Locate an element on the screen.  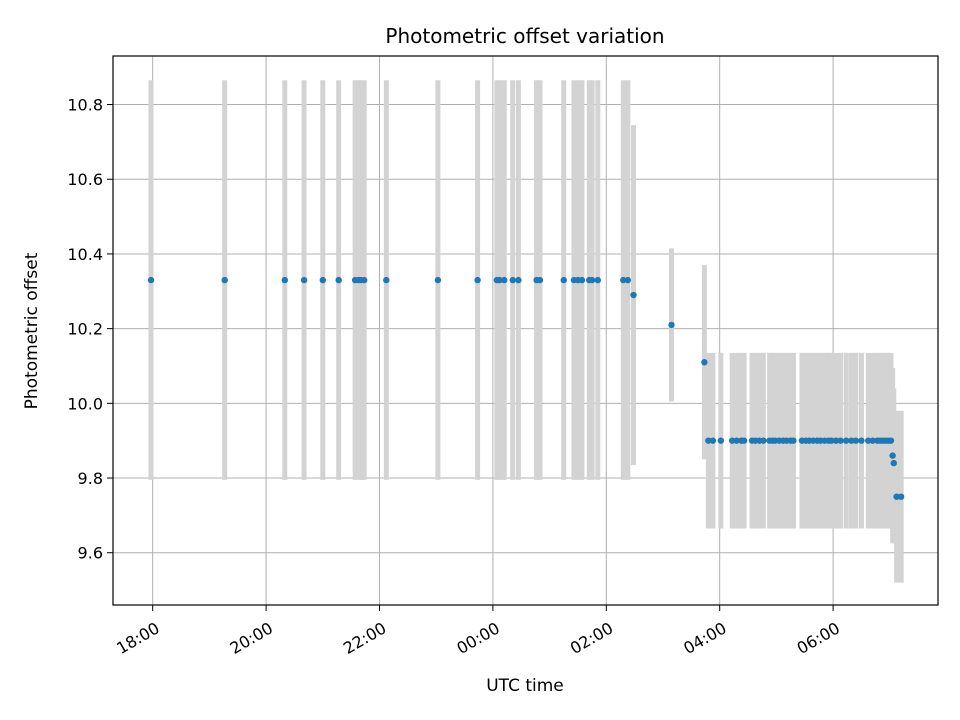
x-axis: 18:00 20:00 22:00 00:00 02:00 04:00 06:00 is located at coordinates (478, 631).